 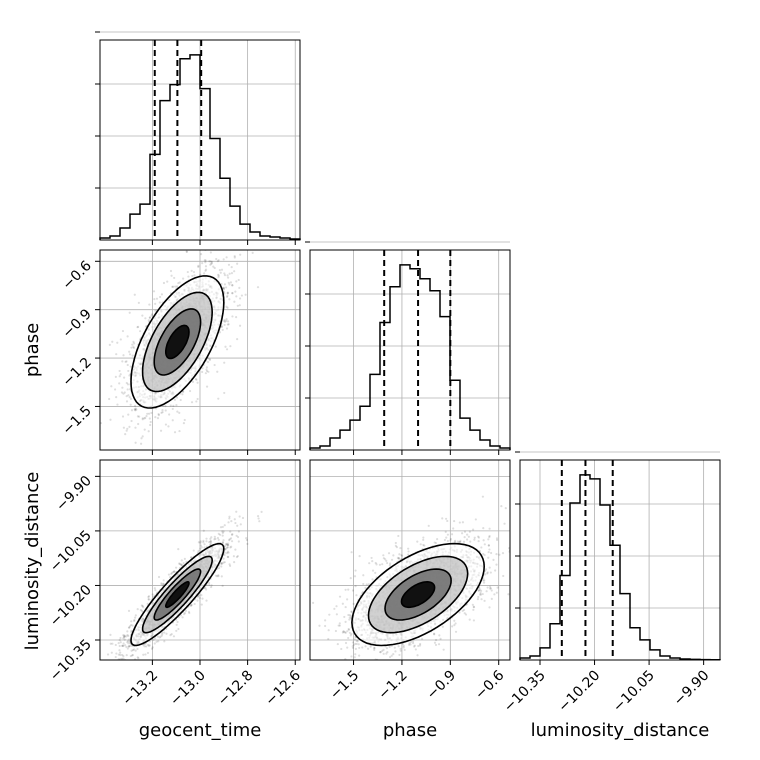 I want to click on density-phase-vs-geocent_time, so click(x=180, y=347).